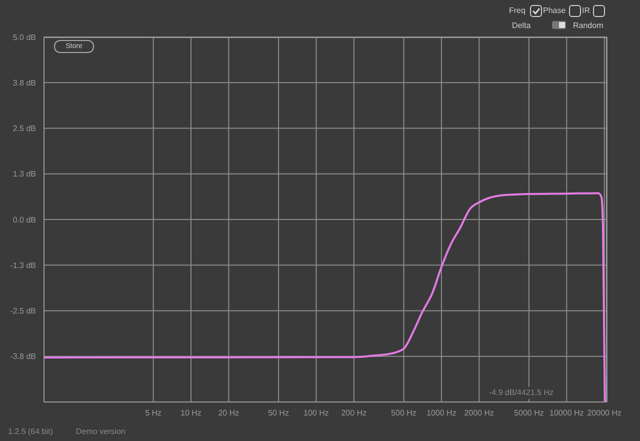 This screenshot has width=640, height=441. What do you see at coordinates (153, 413) in the screenshot?
I see `x-tick-label: 5 Hz` at bounding box center [153, 413].